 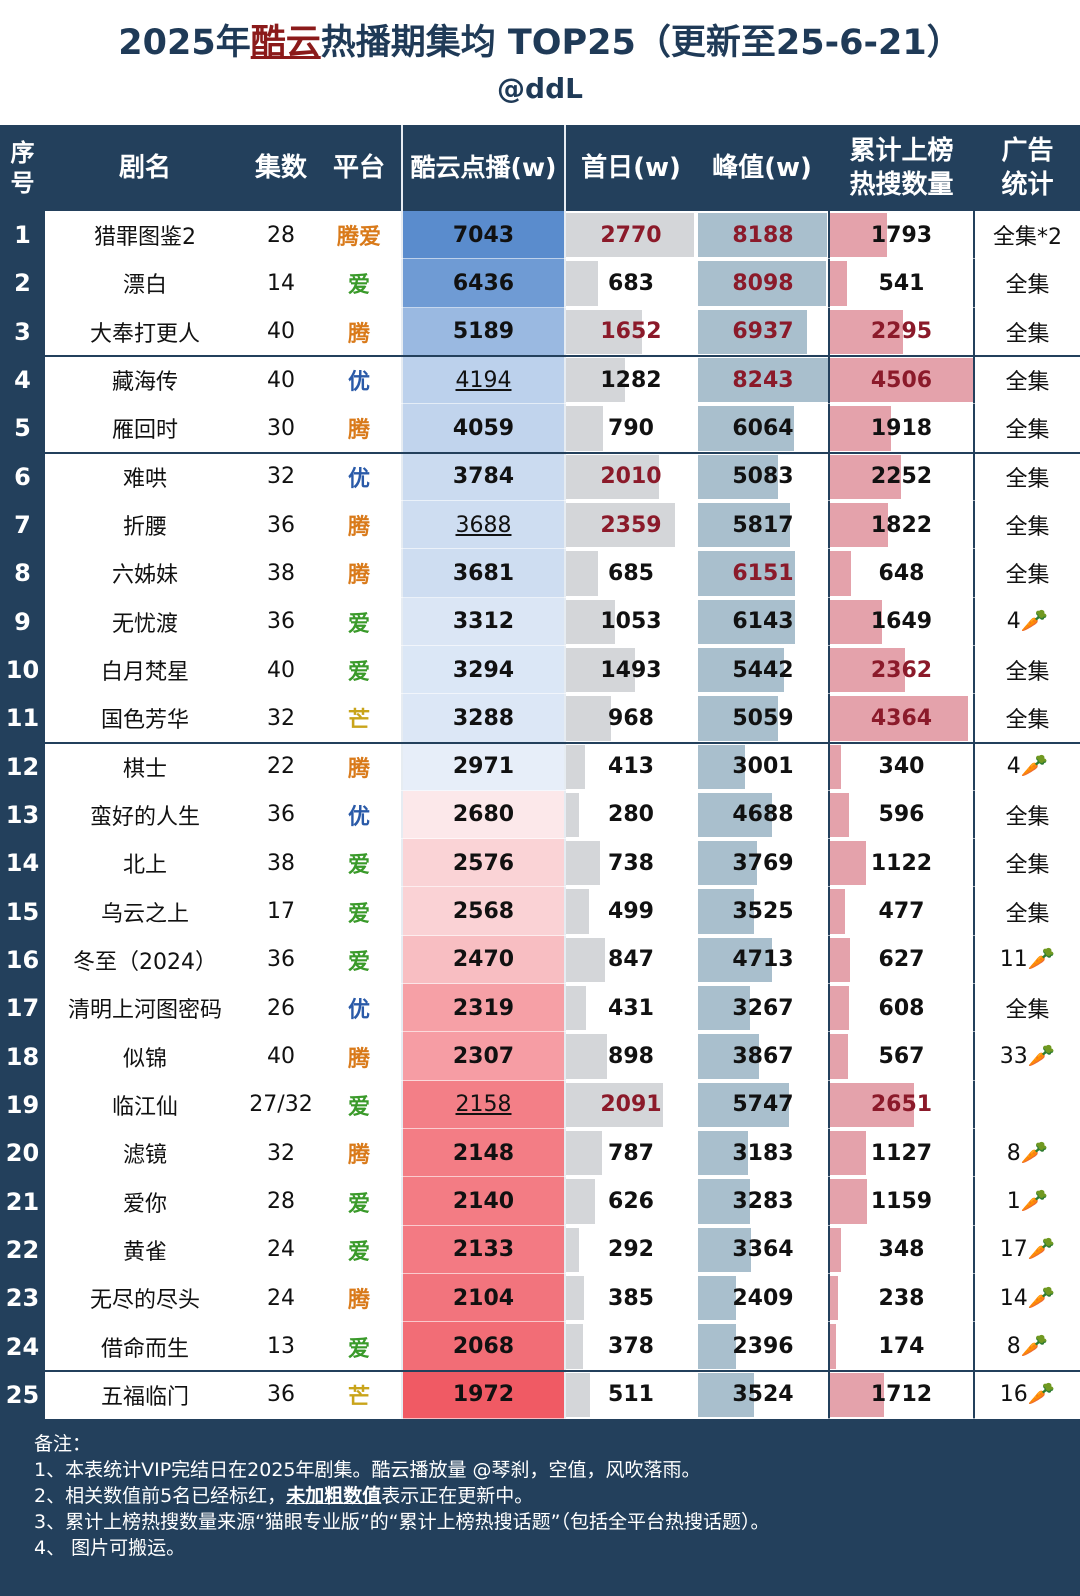 I want to click on column-divider-first, so click(x=565, y=772).